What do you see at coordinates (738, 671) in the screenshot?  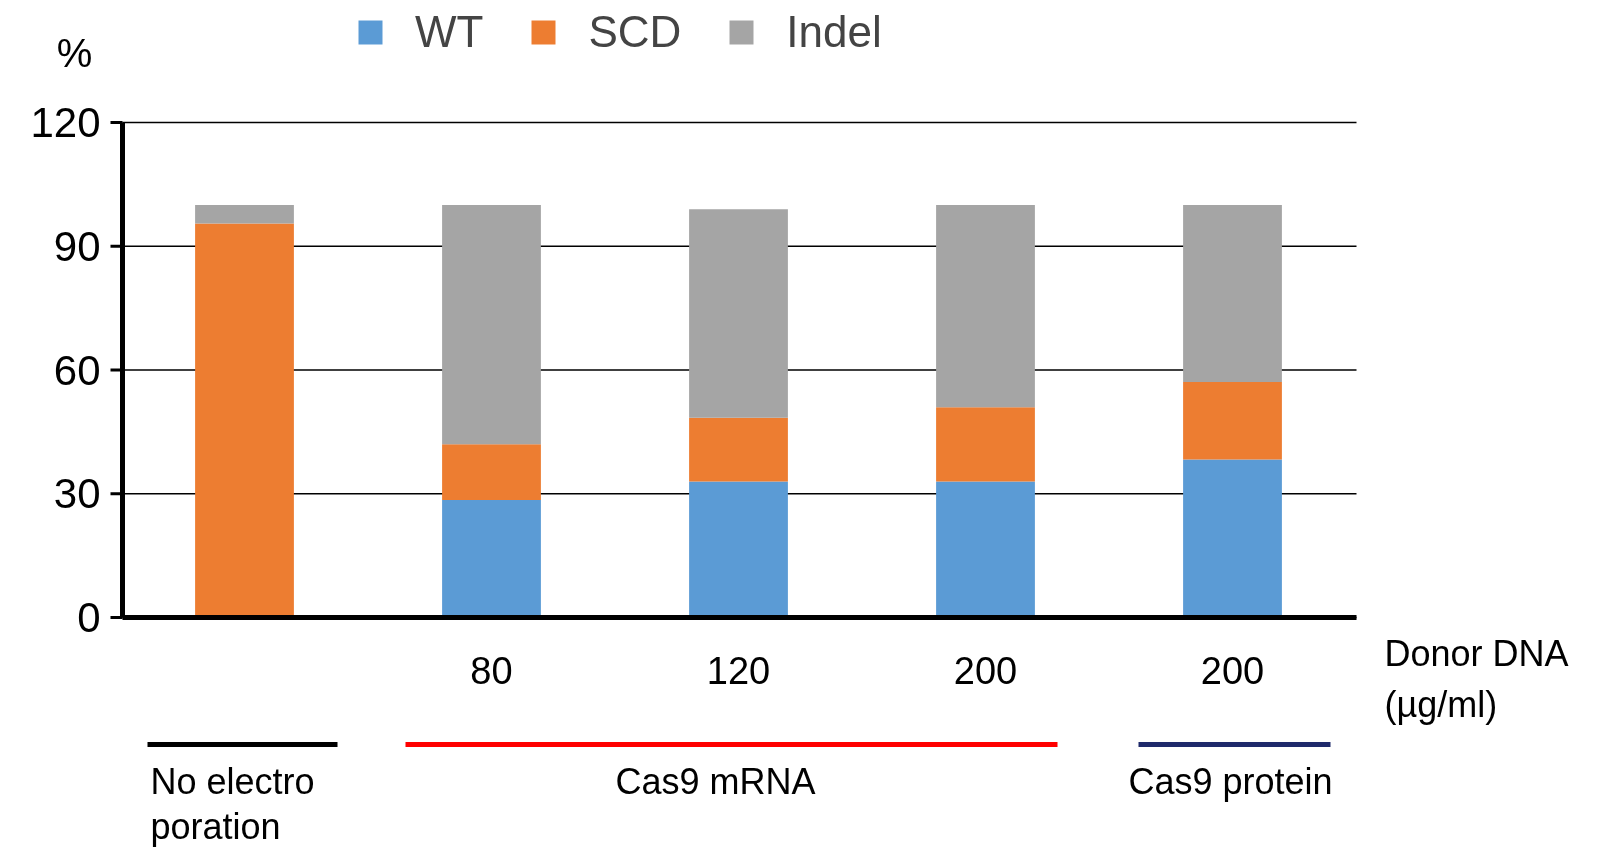 I see `x-tick-label: 120` at bounding box center [738, 671].